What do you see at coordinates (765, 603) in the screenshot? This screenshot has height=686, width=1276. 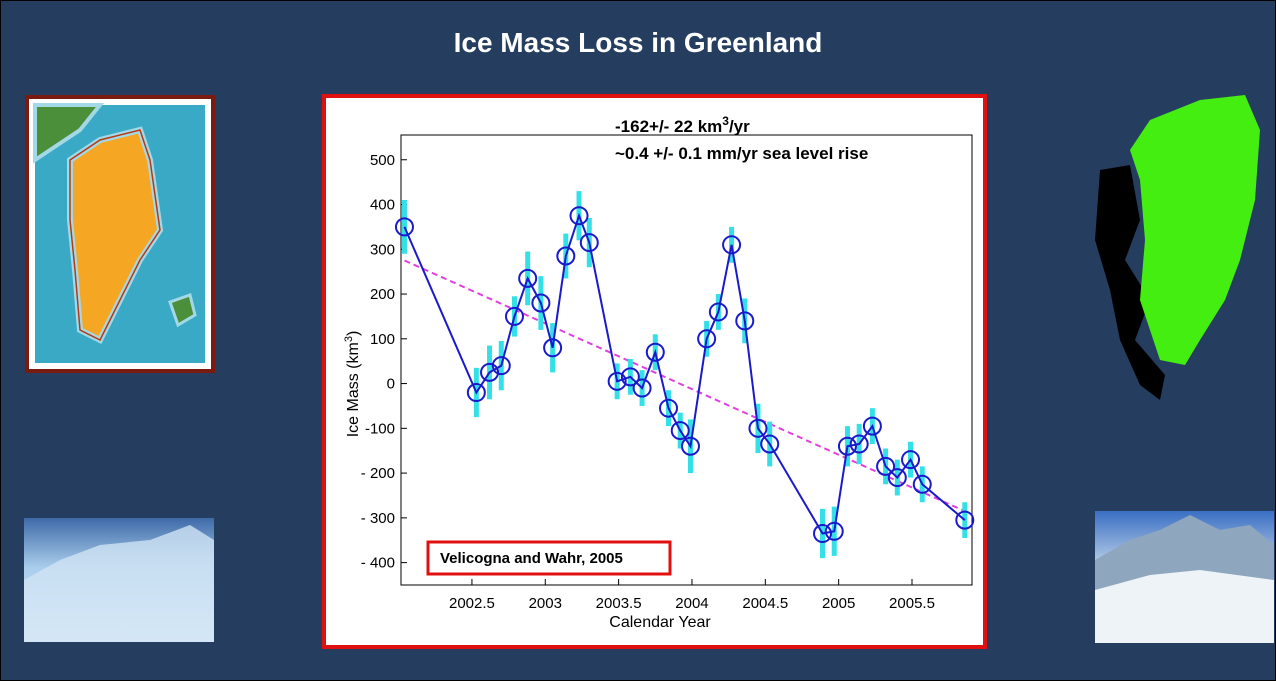 I see `x-tick-label: 2004.5` at bounding box center [765, 603].